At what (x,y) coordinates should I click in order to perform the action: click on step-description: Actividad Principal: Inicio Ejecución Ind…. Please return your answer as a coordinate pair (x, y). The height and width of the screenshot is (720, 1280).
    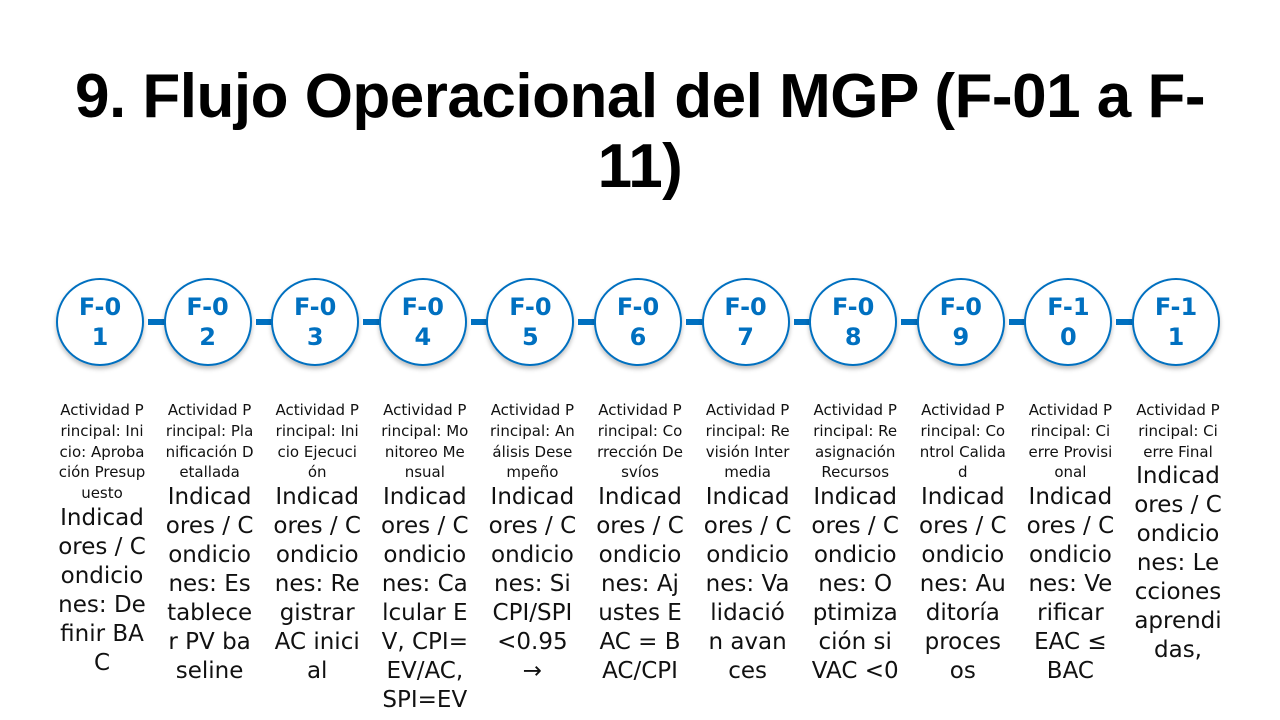
    Looking at the image, I should click on (317, 543).